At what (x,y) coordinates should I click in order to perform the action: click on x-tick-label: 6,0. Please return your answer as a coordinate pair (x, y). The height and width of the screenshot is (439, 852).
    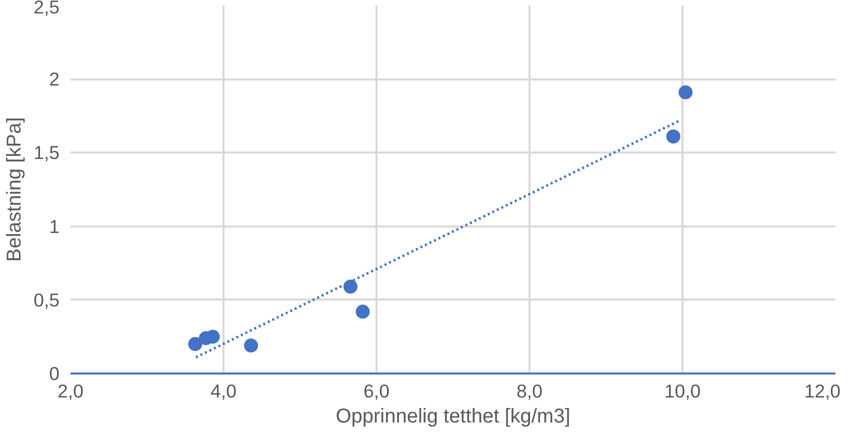
    Looking at the image, I should click on (377, 391).